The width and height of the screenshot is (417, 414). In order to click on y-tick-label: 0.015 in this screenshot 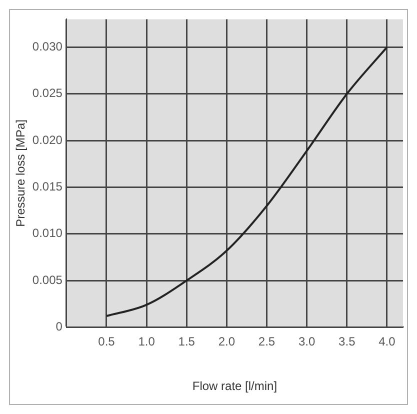, I will do `click(47, 187)`.